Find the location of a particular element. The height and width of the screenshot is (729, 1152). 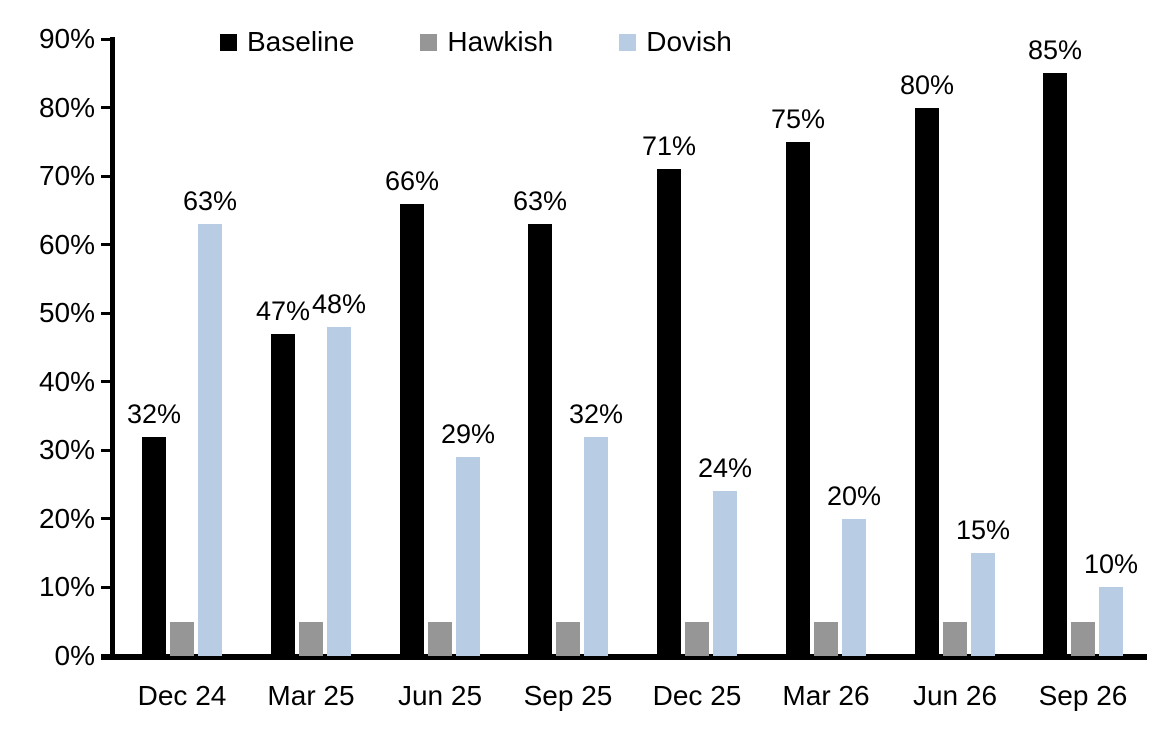

legend-label-dovish: Dovish is located at coordinates (689, 41).